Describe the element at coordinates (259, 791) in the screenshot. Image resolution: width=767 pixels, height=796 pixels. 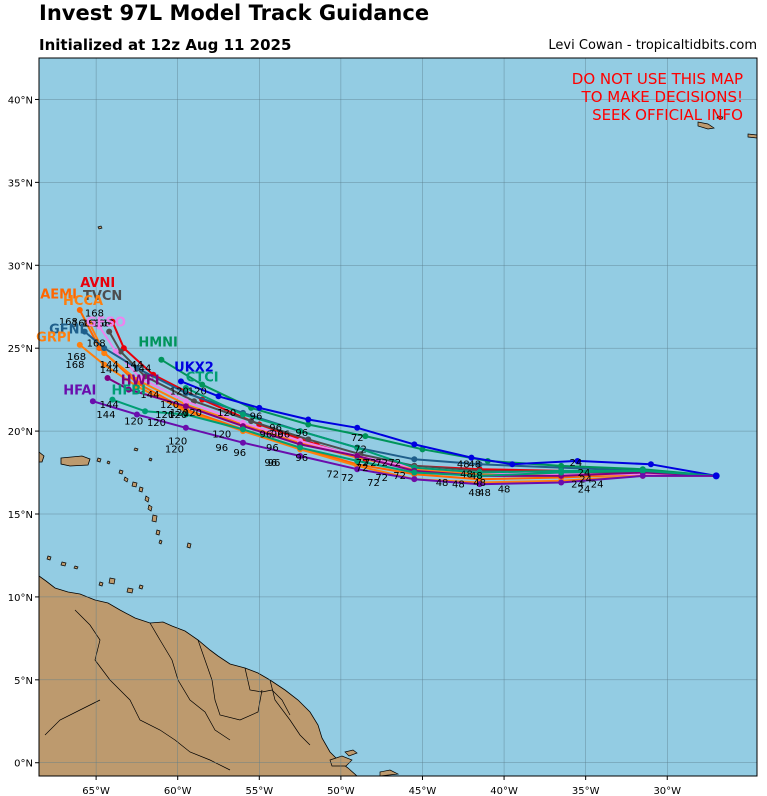
I see `lon-tick-label: 55°W` at that location.